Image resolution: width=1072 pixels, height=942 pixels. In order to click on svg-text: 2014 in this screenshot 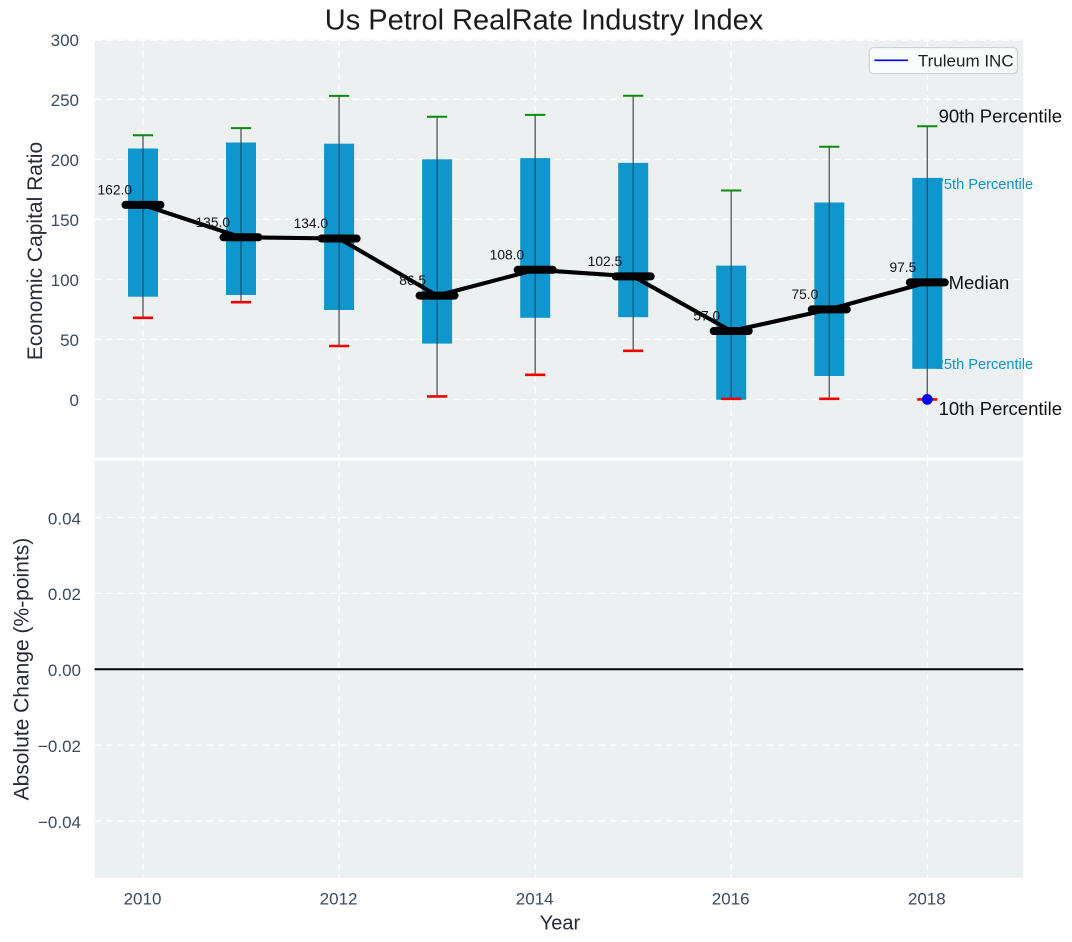, I will do `click(535, 899)`.